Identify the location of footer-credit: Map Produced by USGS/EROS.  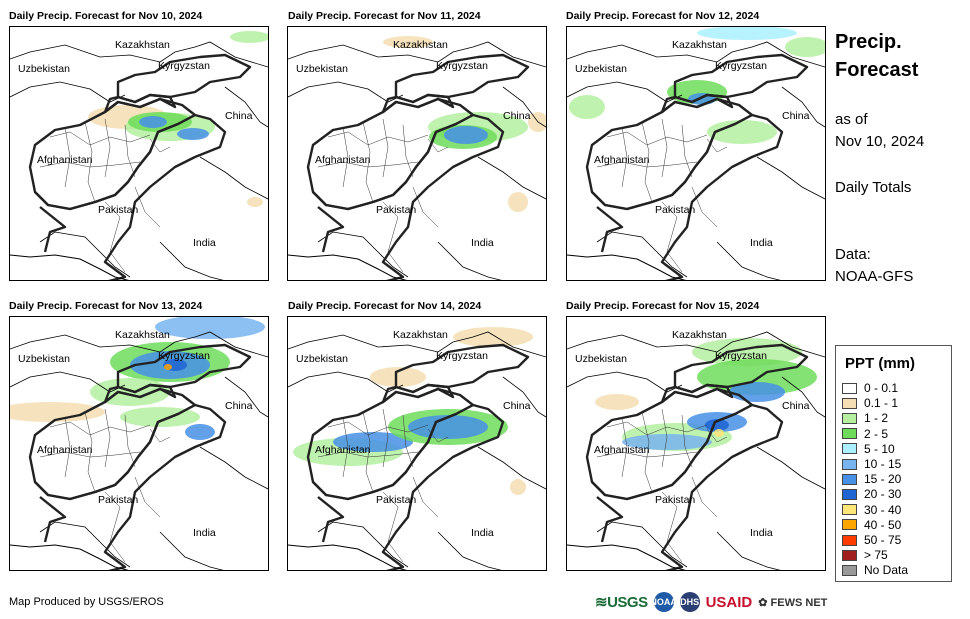
(86, 602).